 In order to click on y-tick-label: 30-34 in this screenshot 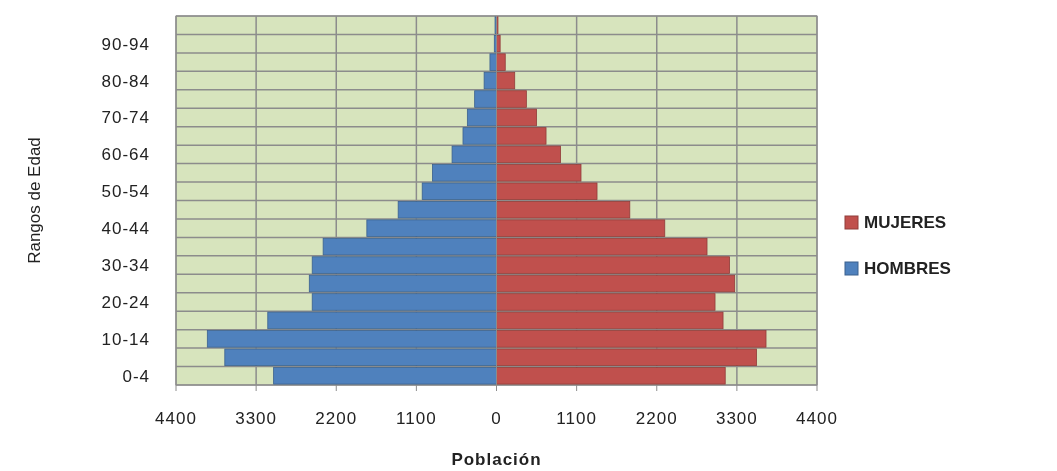, I will do `click(125, 266)`.